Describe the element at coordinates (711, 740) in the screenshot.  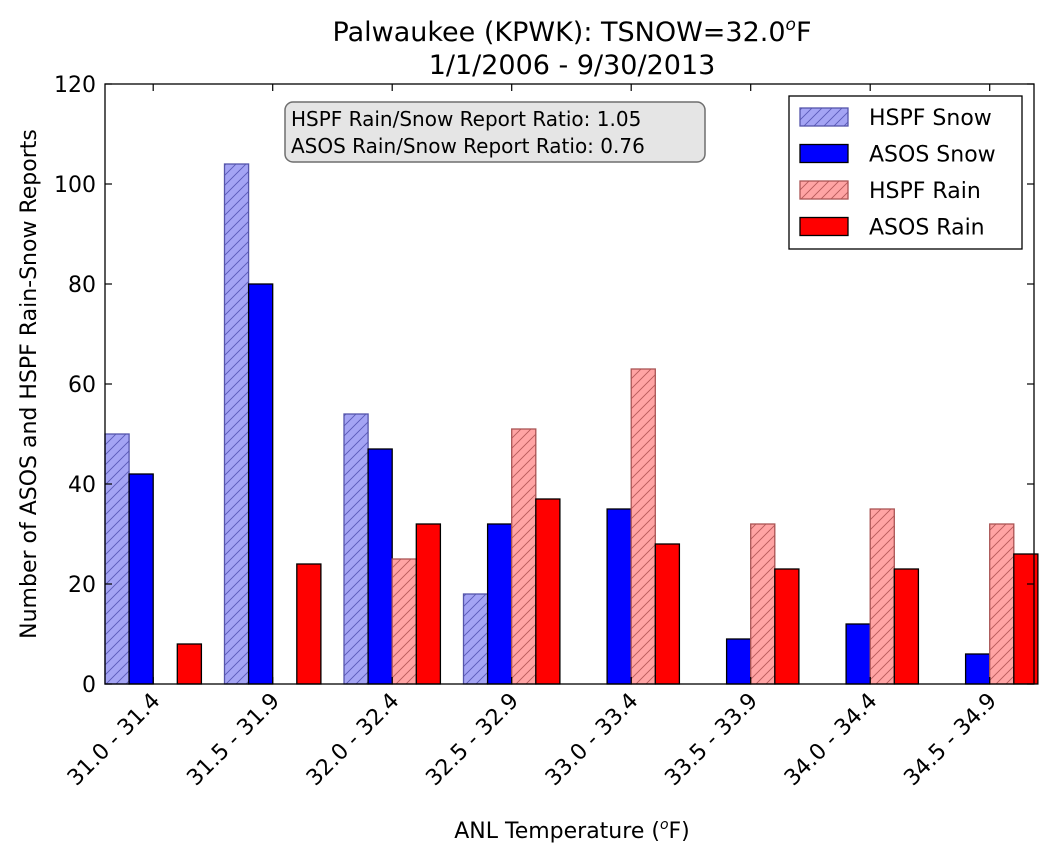
I see `x-tick-label: 33.5 - 33.9` at that location.